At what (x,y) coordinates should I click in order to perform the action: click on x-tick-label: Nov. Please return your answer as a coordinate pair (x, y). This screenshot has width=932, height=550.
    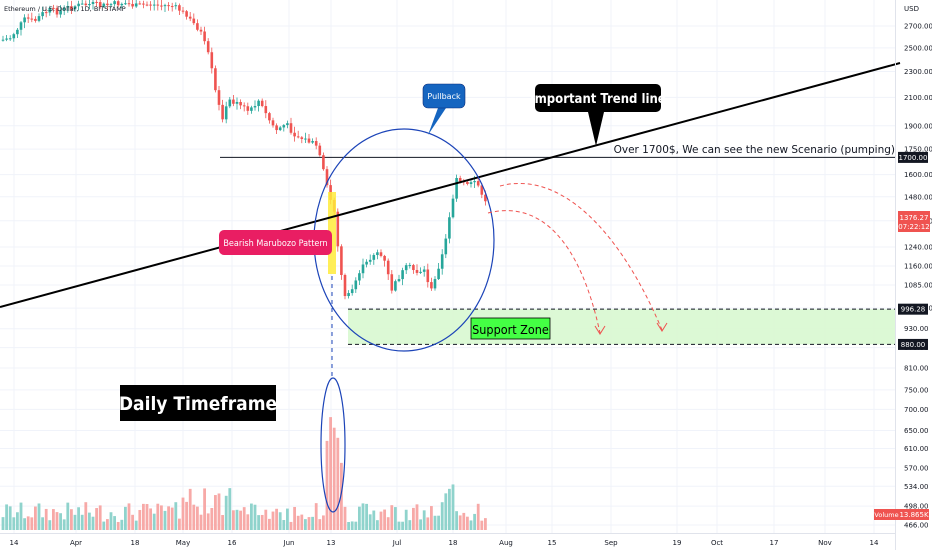
    Looking at the image, I should click on (825, 543).